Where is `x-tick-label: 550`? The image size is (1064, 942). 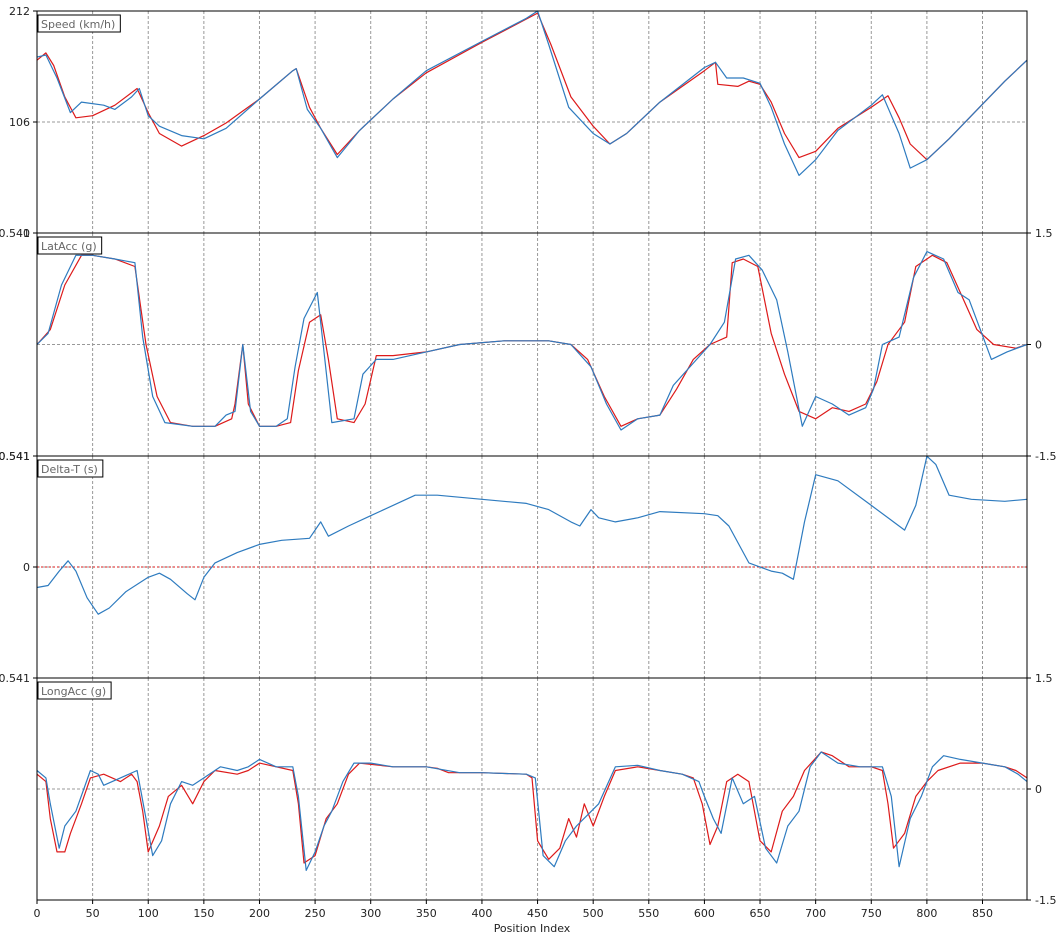
x-tick-label: 550 is located at coordinates (648, 913).